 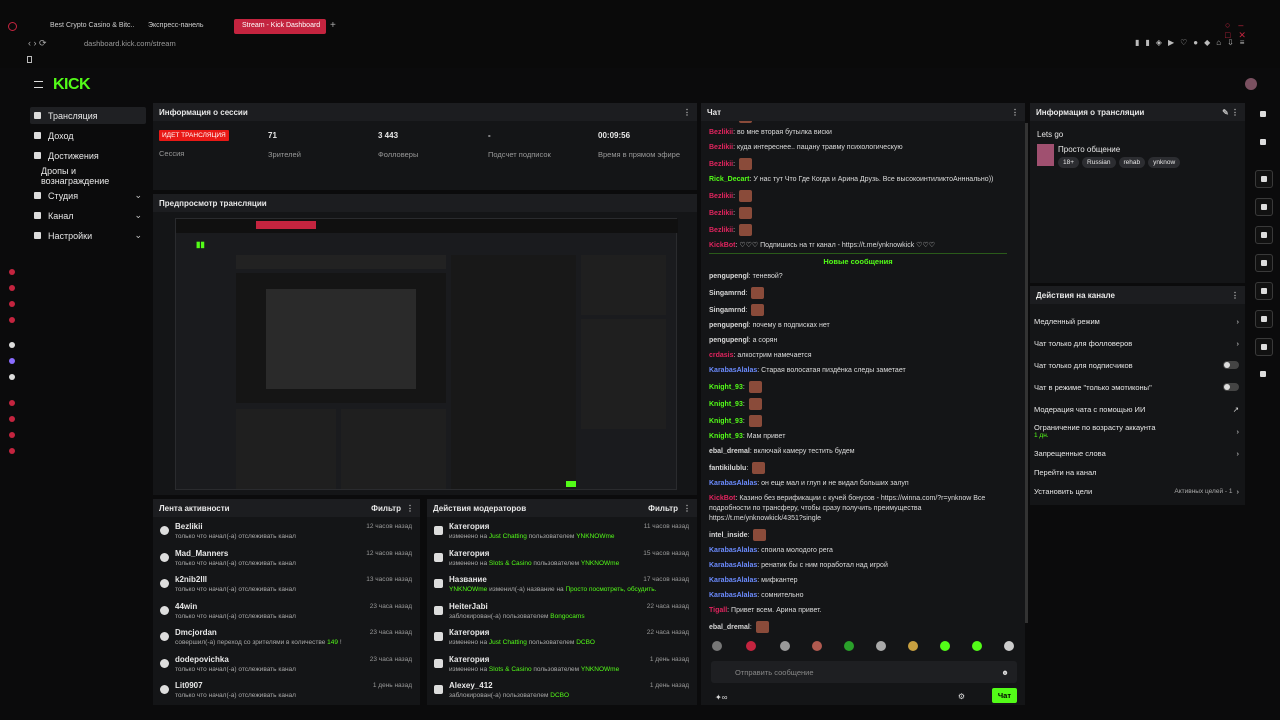 I want to click on activity-user: Dmcjordan, so click(x=196, y=632).